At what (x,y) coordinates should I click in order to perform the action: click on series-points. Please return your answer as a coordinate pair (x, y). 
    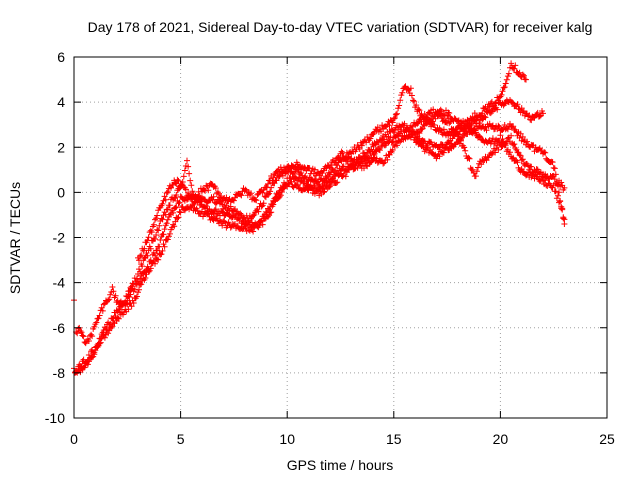
    Looking at the image, I should click on (490, 172).